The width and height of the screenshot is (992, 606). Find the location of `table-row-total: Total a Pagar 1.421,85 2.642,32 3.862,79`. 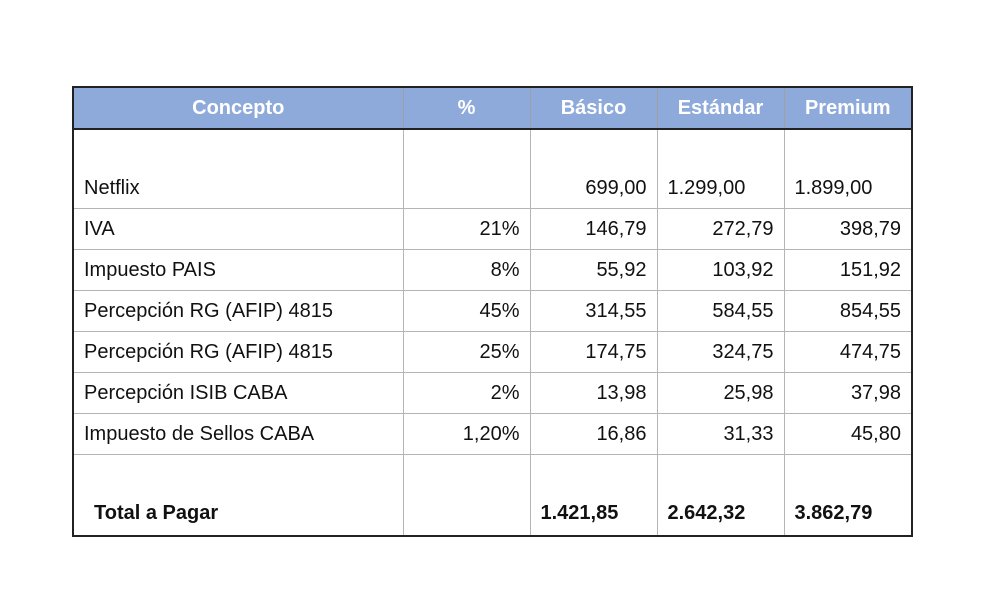

table-row-total: Total a Pagar 1.421,85 2.642,32 3.862,79 is located at coordinates (492, 495).